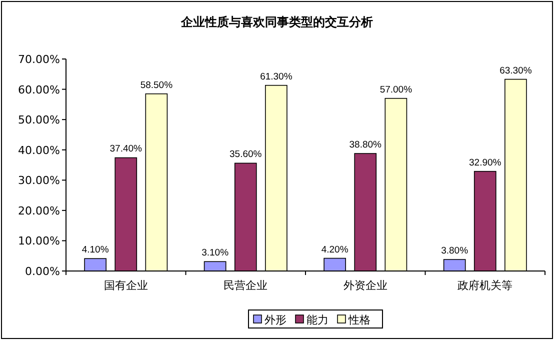 Image resolution: width=554 pixels, height=340 pixels. What do you see at coordinates (455, 250) in the screenshot?
I see `data-label: 3.80%` at bounding box center [455, 250].